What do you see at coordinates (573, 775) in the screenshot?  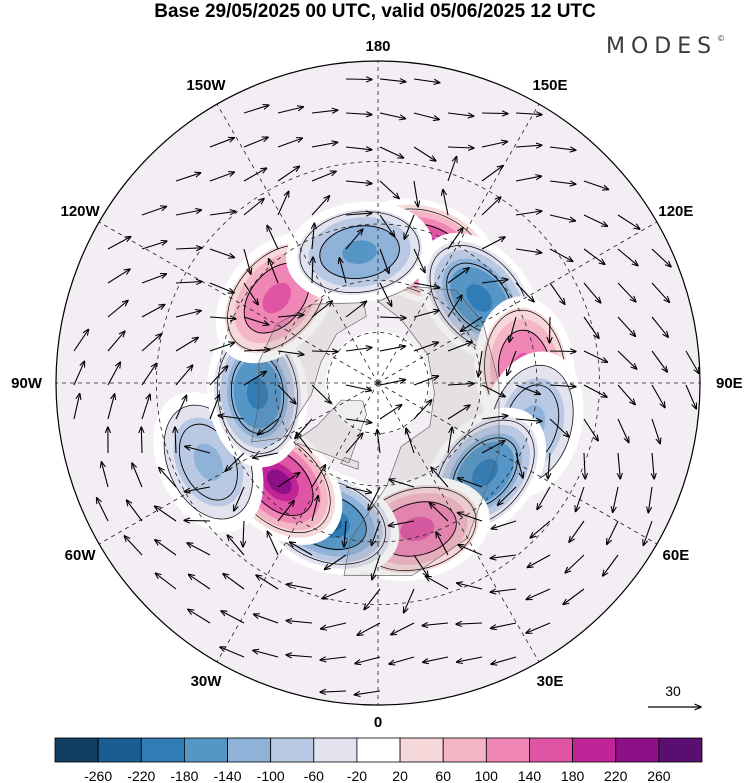 I see `colorbar-tick-label: 180` at bounding box center [573, 775].